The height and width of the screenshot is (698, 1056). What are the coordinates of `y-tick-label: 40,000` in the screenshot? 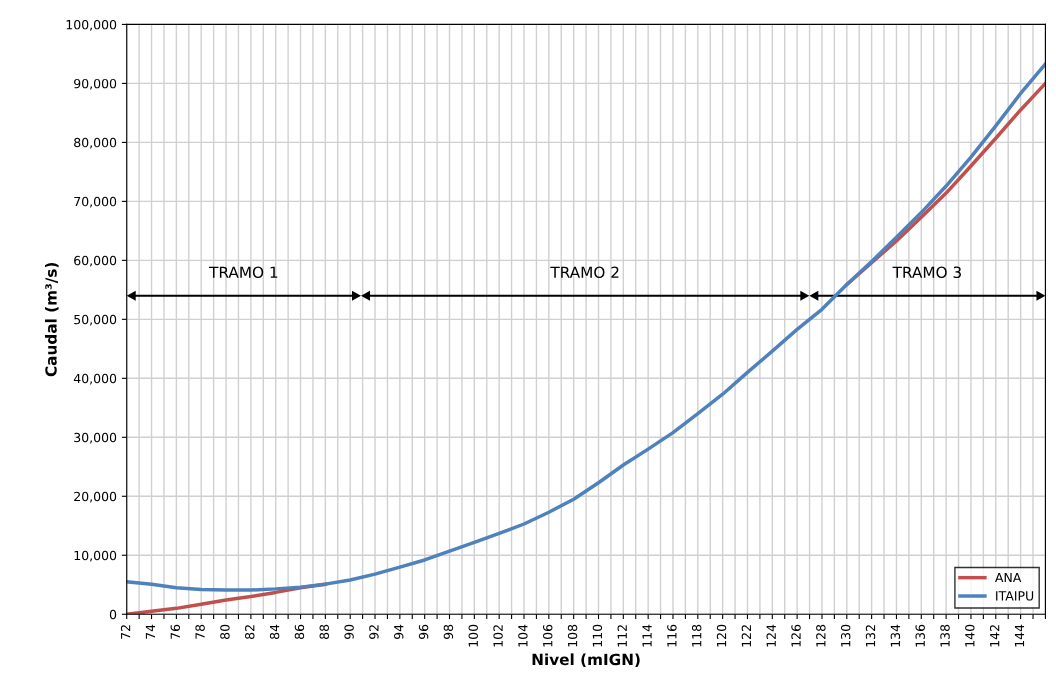 It's located at (95, 379).